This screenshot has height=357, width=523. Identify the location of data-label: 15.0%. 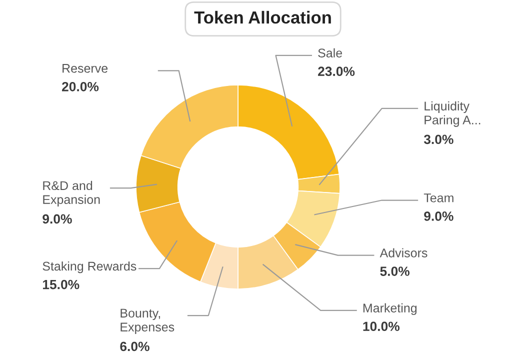
(61, 285).